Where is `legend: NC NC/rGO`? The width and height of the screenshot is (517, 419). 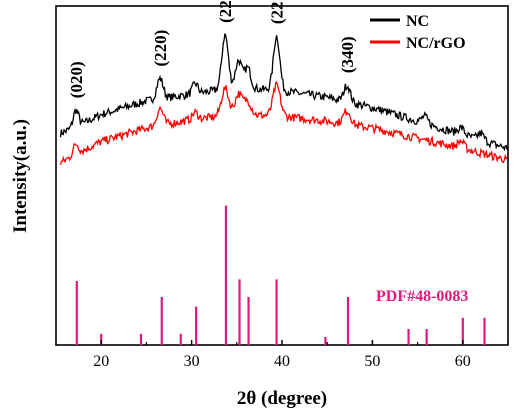
legend: NC NC/rGO is located at coordinates (418, 32).